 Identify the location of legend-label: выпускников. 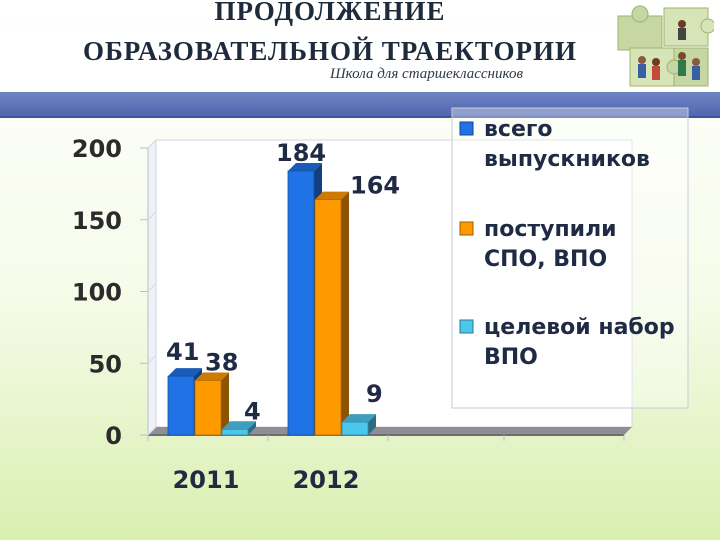
(567, 159).